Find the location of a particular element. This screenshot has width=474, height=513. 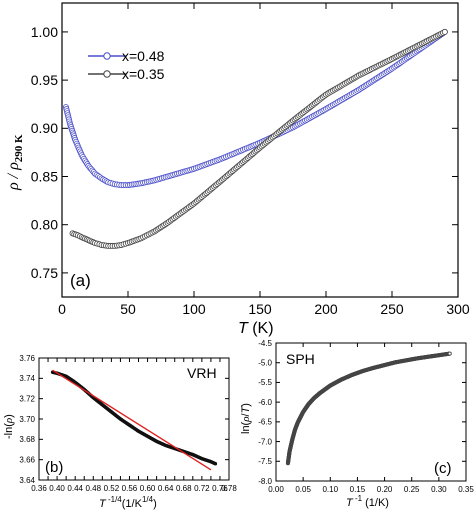

panel-b-x-axis-label: T -1/4(1/K1/4) is located at coordinates (128, 502).